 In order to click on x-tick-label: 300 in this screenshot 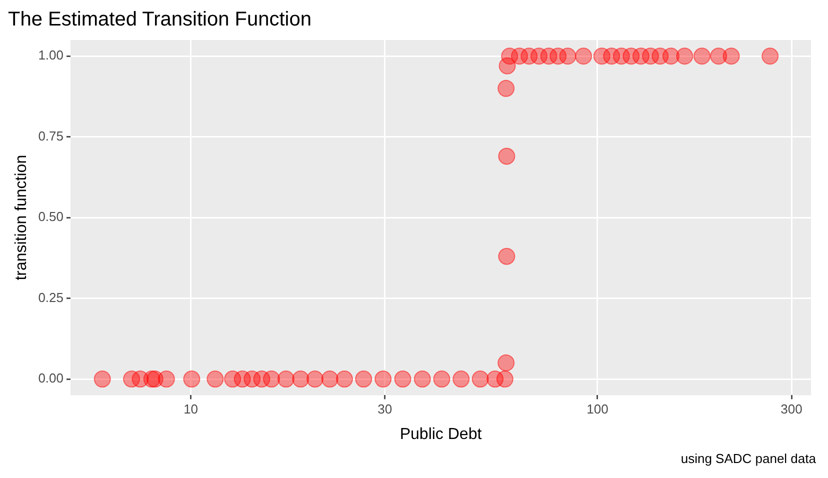, I will do `click(791, 409)`.